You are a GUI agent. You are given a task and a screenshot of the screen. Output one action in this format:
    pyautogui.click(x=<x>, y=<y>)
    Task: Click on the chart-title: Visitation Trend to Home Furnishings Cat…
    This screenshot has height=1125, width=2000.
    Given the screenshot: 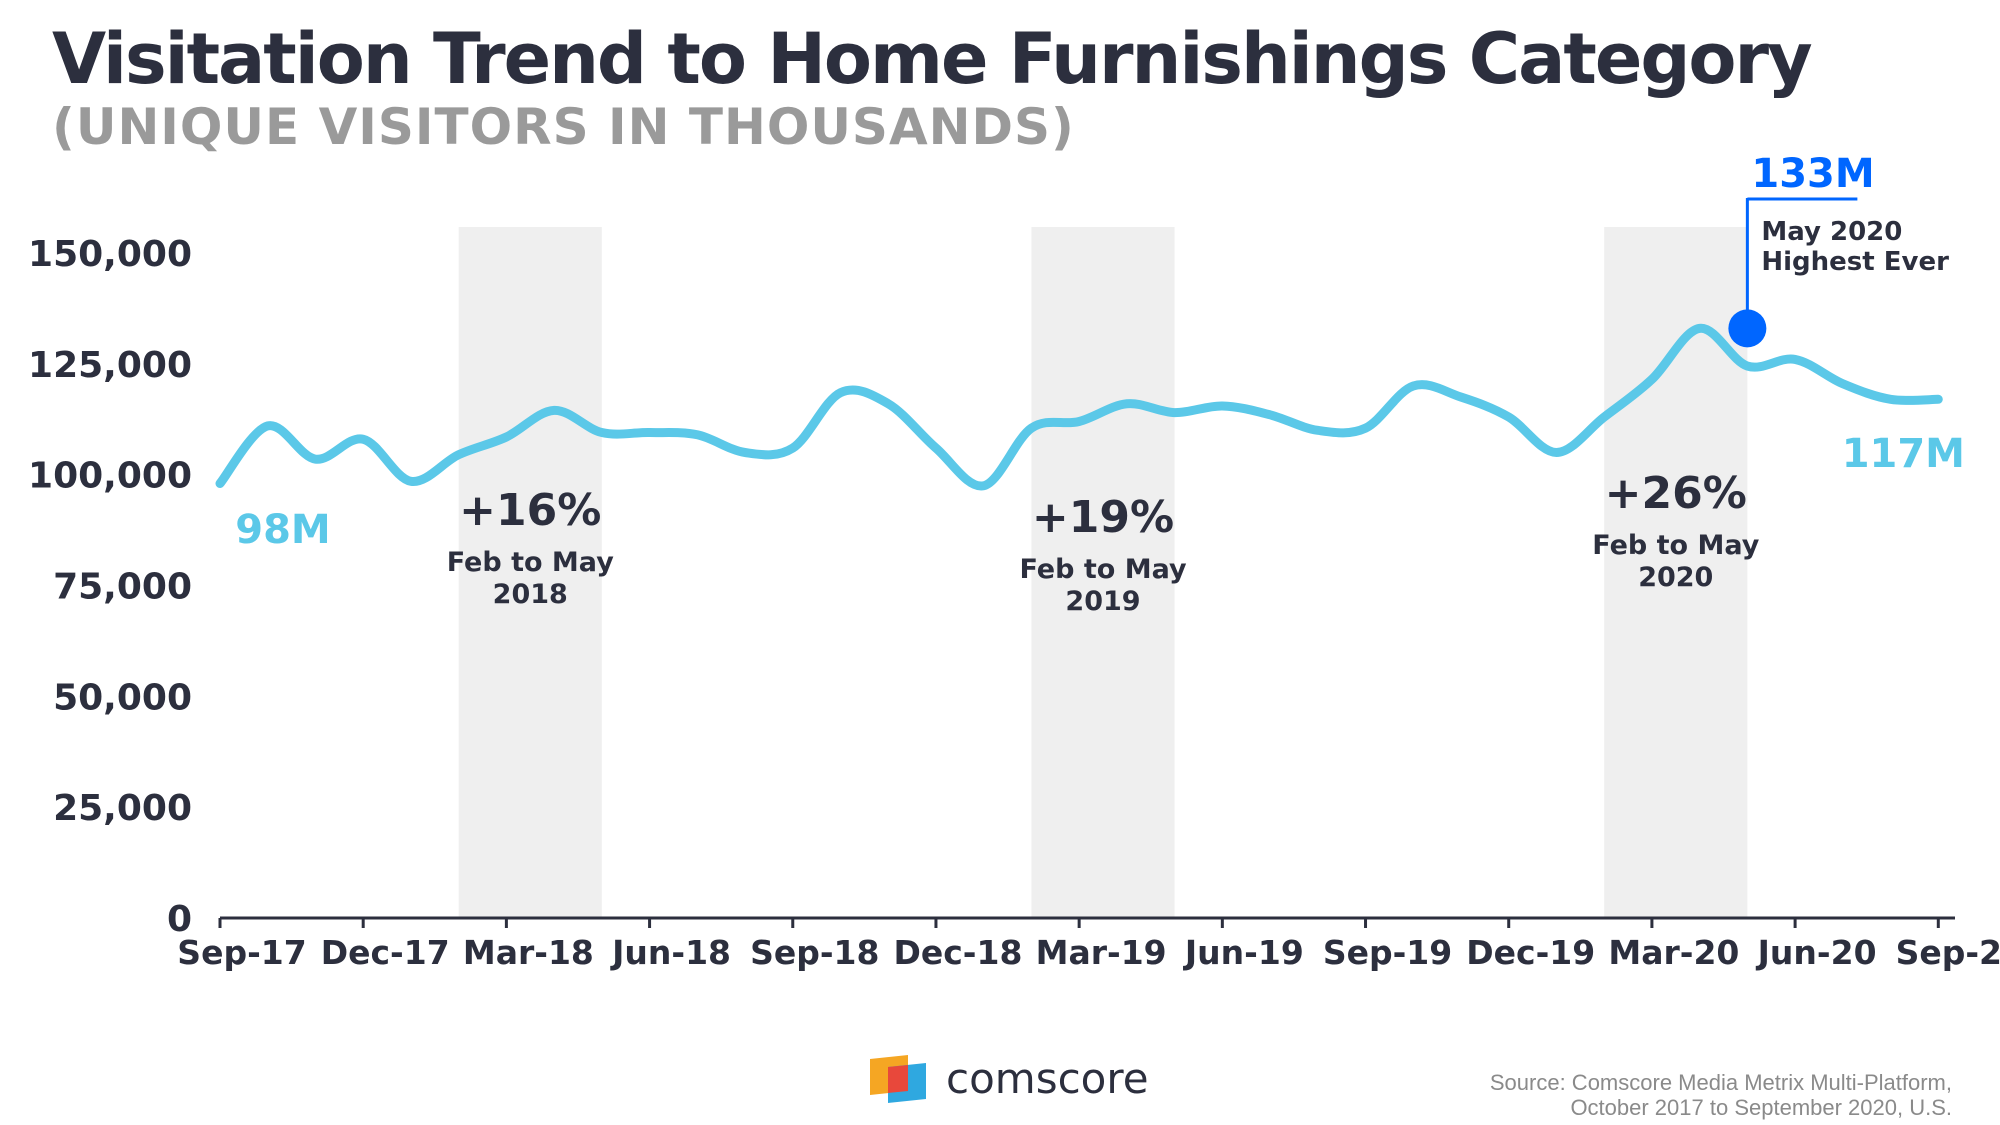 What is the action you would take?
    pyautogui.click(x=932, y=59)
    